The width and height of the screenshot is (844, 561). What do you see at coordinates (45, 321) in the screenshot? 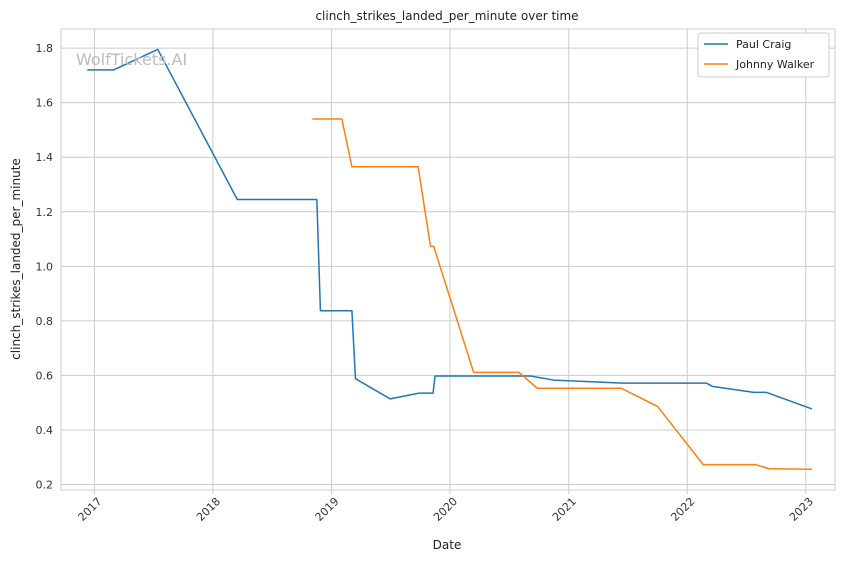
I see `y-tick-label-0.8: 0.8` at bounding box center [45, 321].